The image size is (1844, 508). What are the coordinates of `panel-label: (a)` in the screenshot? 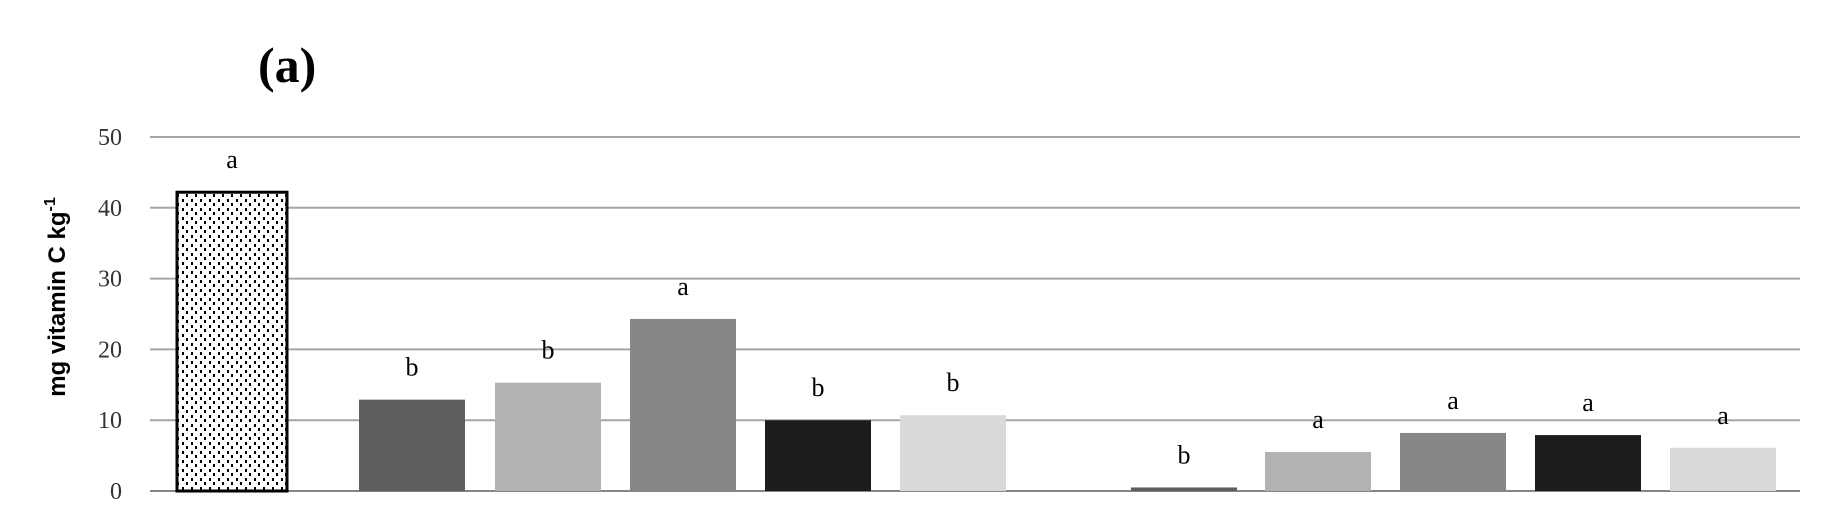 It's located at (287, 65).